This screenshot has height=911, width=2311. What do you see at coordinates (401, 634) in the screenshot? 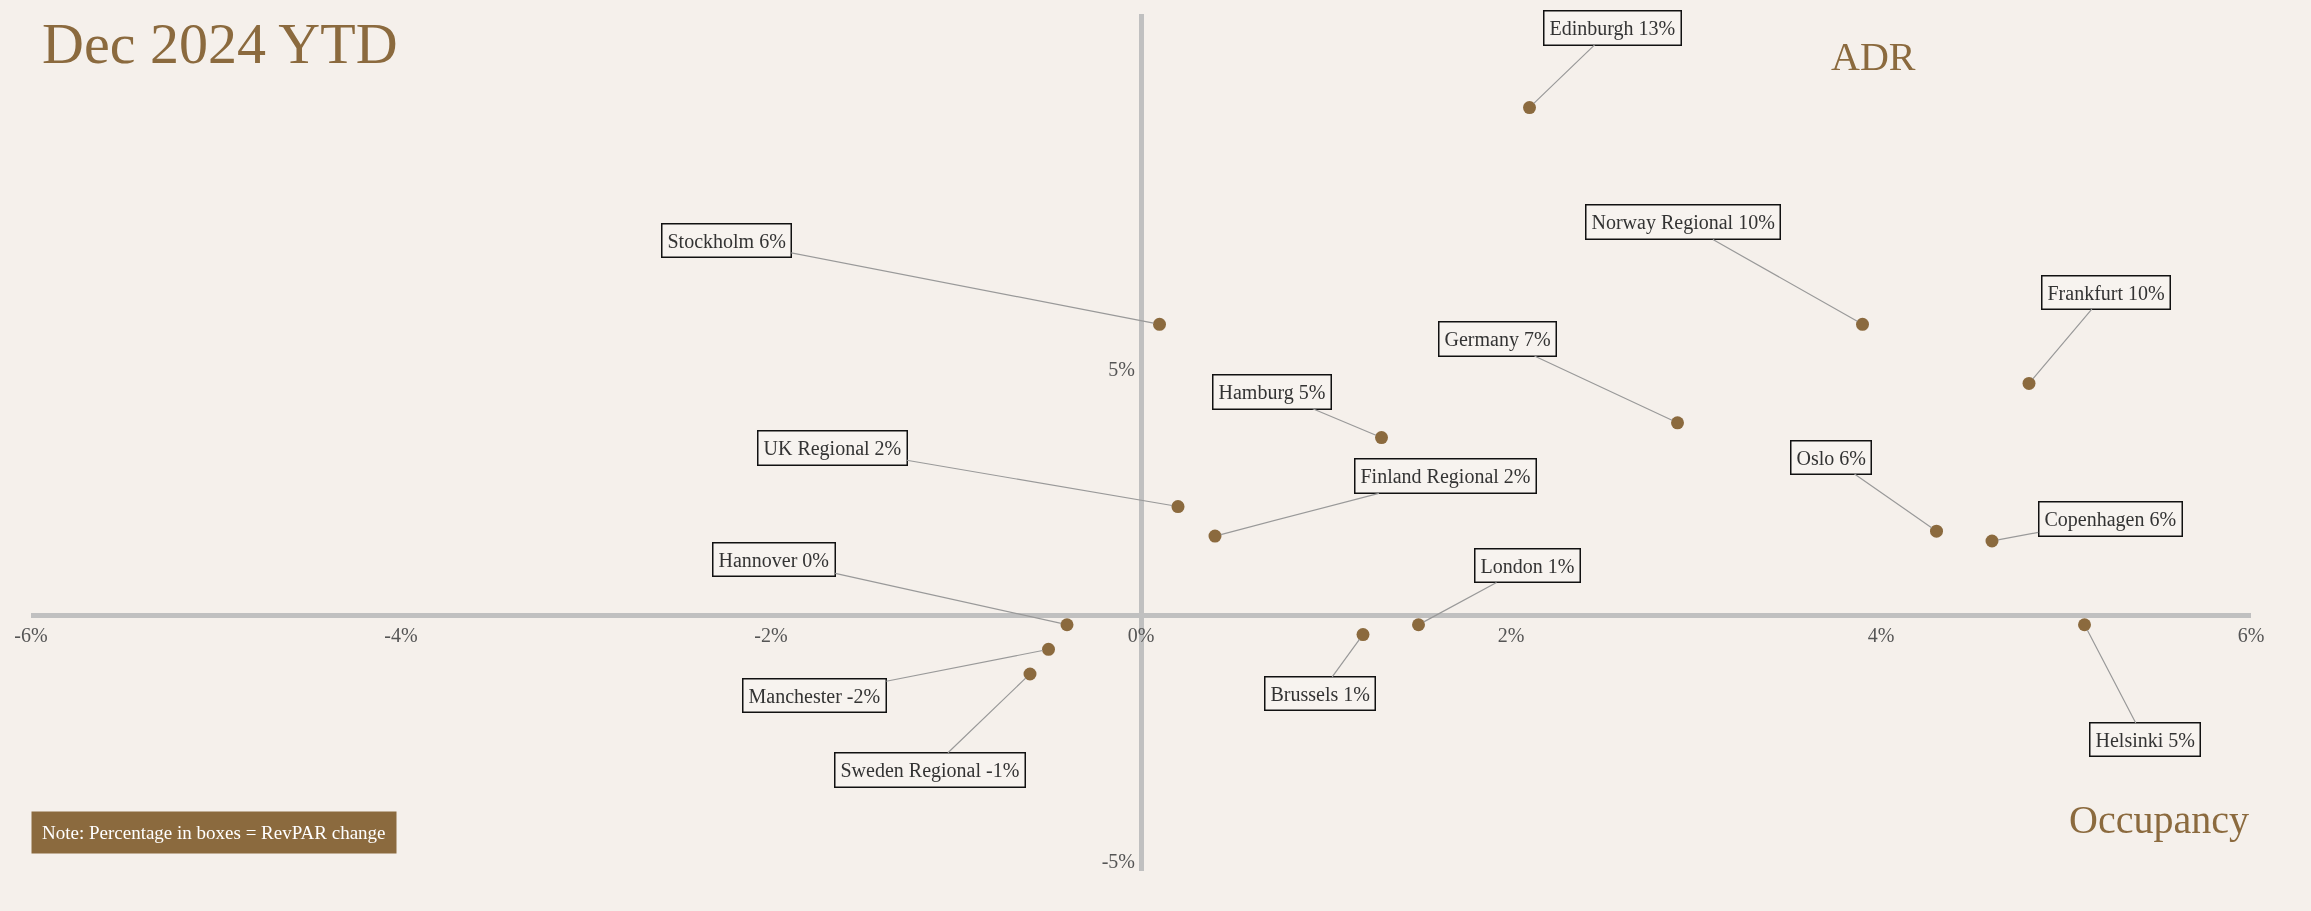
I see `x-tick-label: -4%` at bounding box center [401, 634].